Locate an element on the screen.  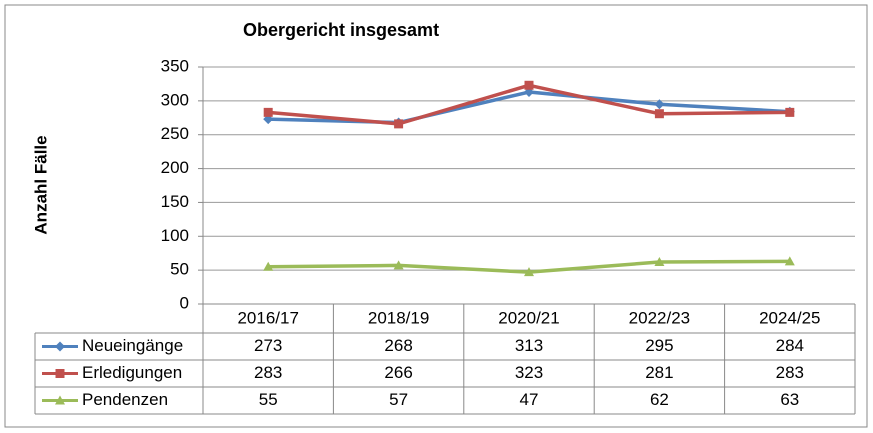
legend-label: Neueingänge is located at coordinates (132, 345).